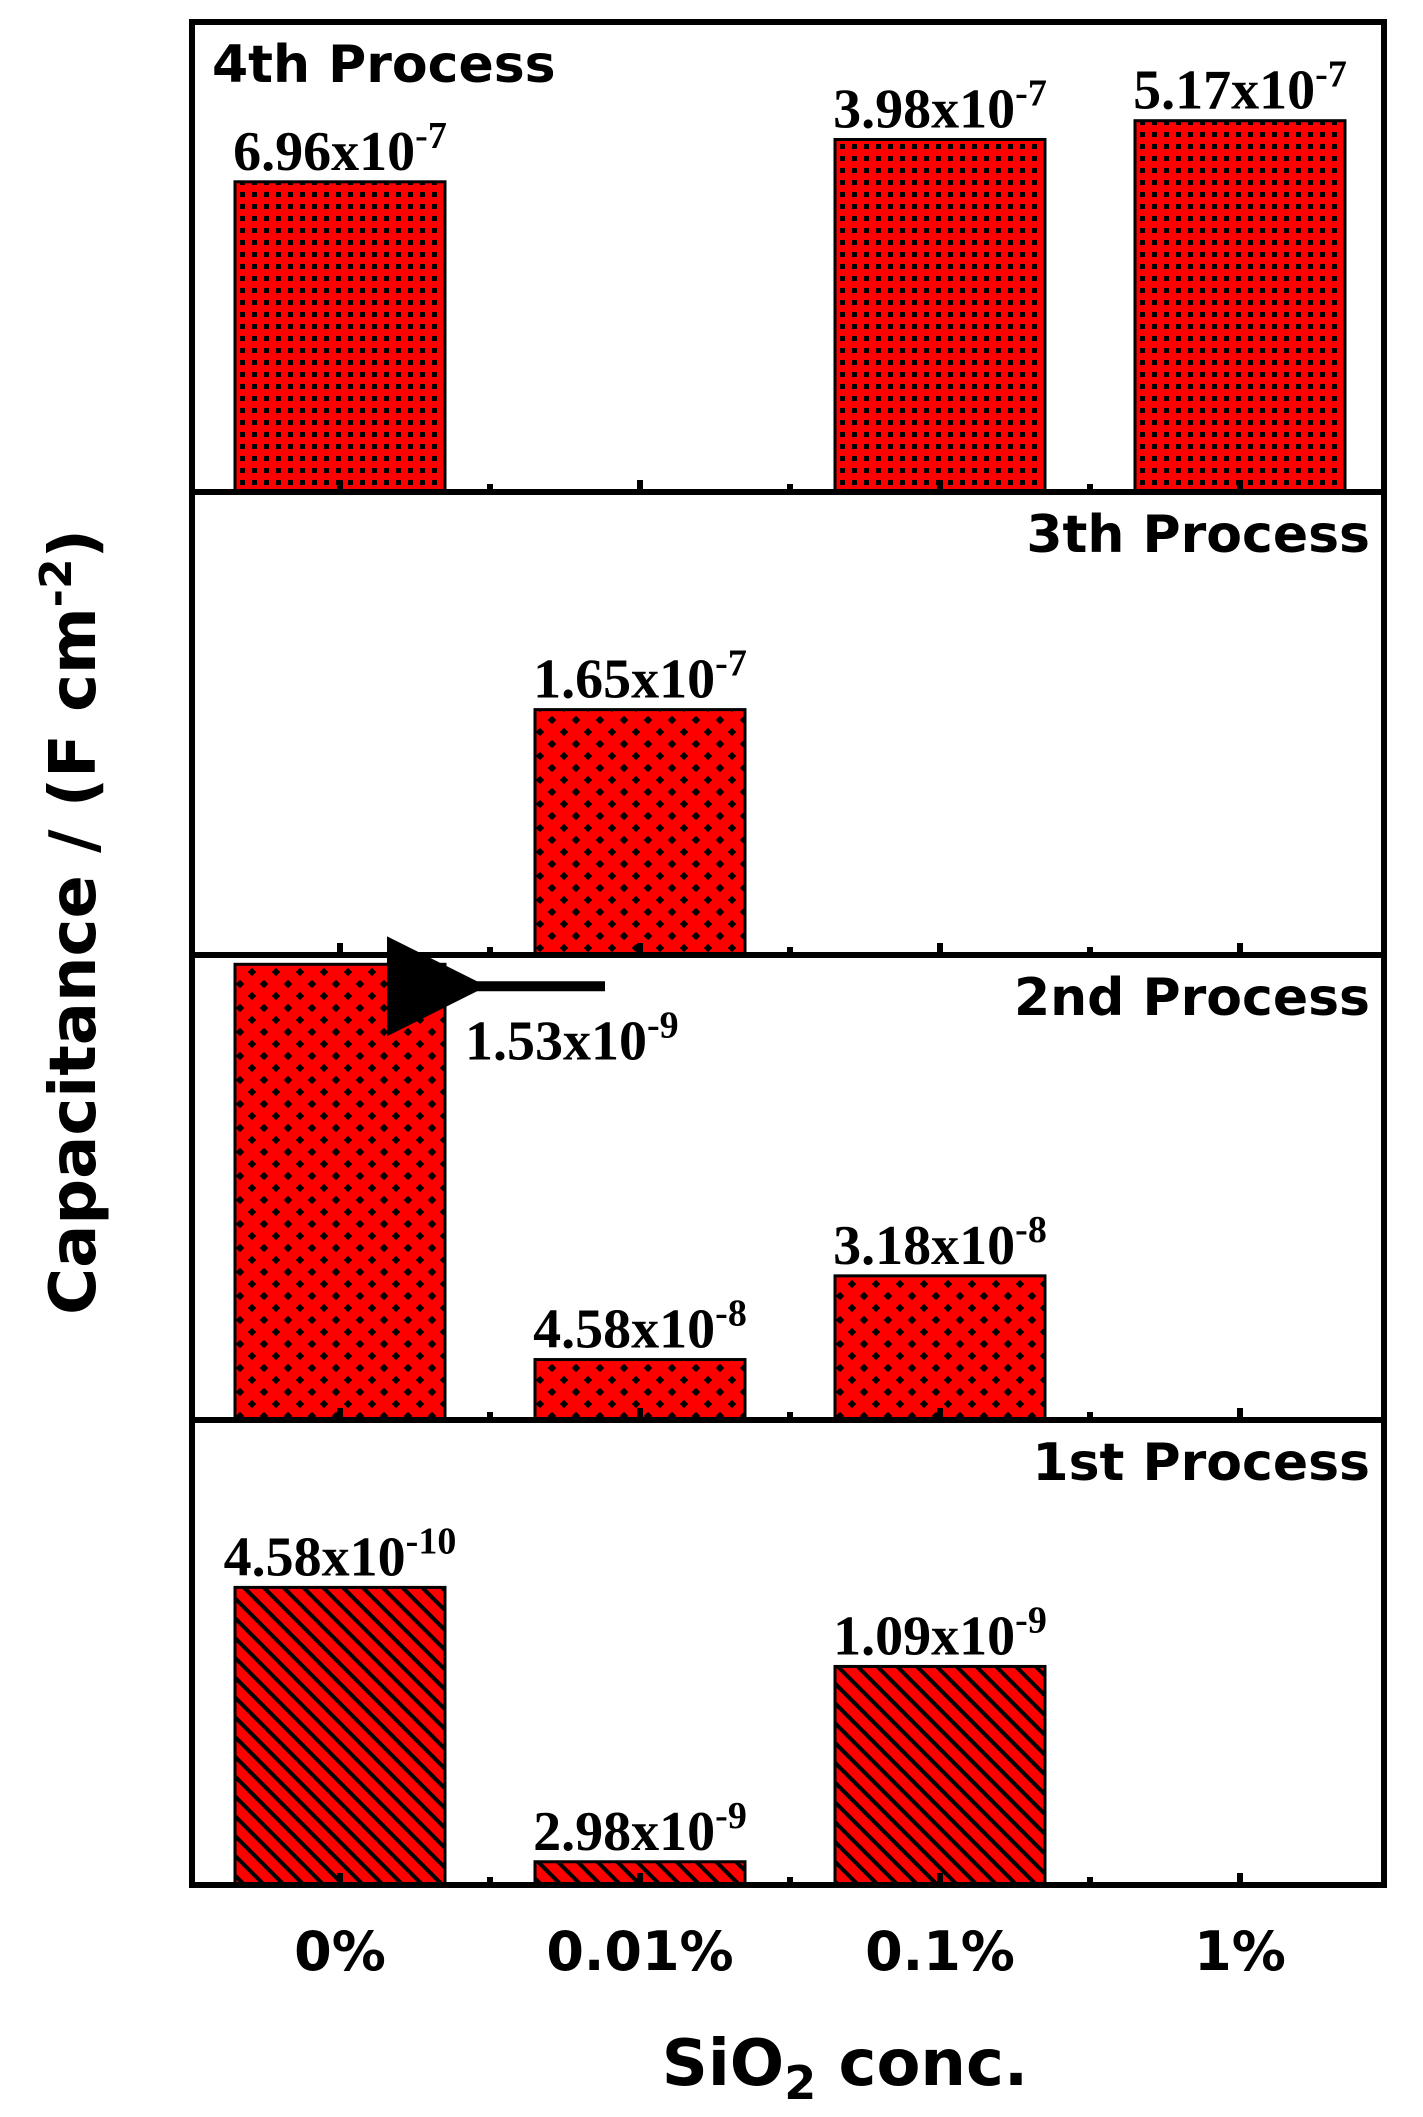 This screenshot has height=2117, width=1423. What do you see at coordinates (1240, 88) in the screenshot?
I see `data-label: 5.17x10⁻⁷` at bounding box center [1240, 88].